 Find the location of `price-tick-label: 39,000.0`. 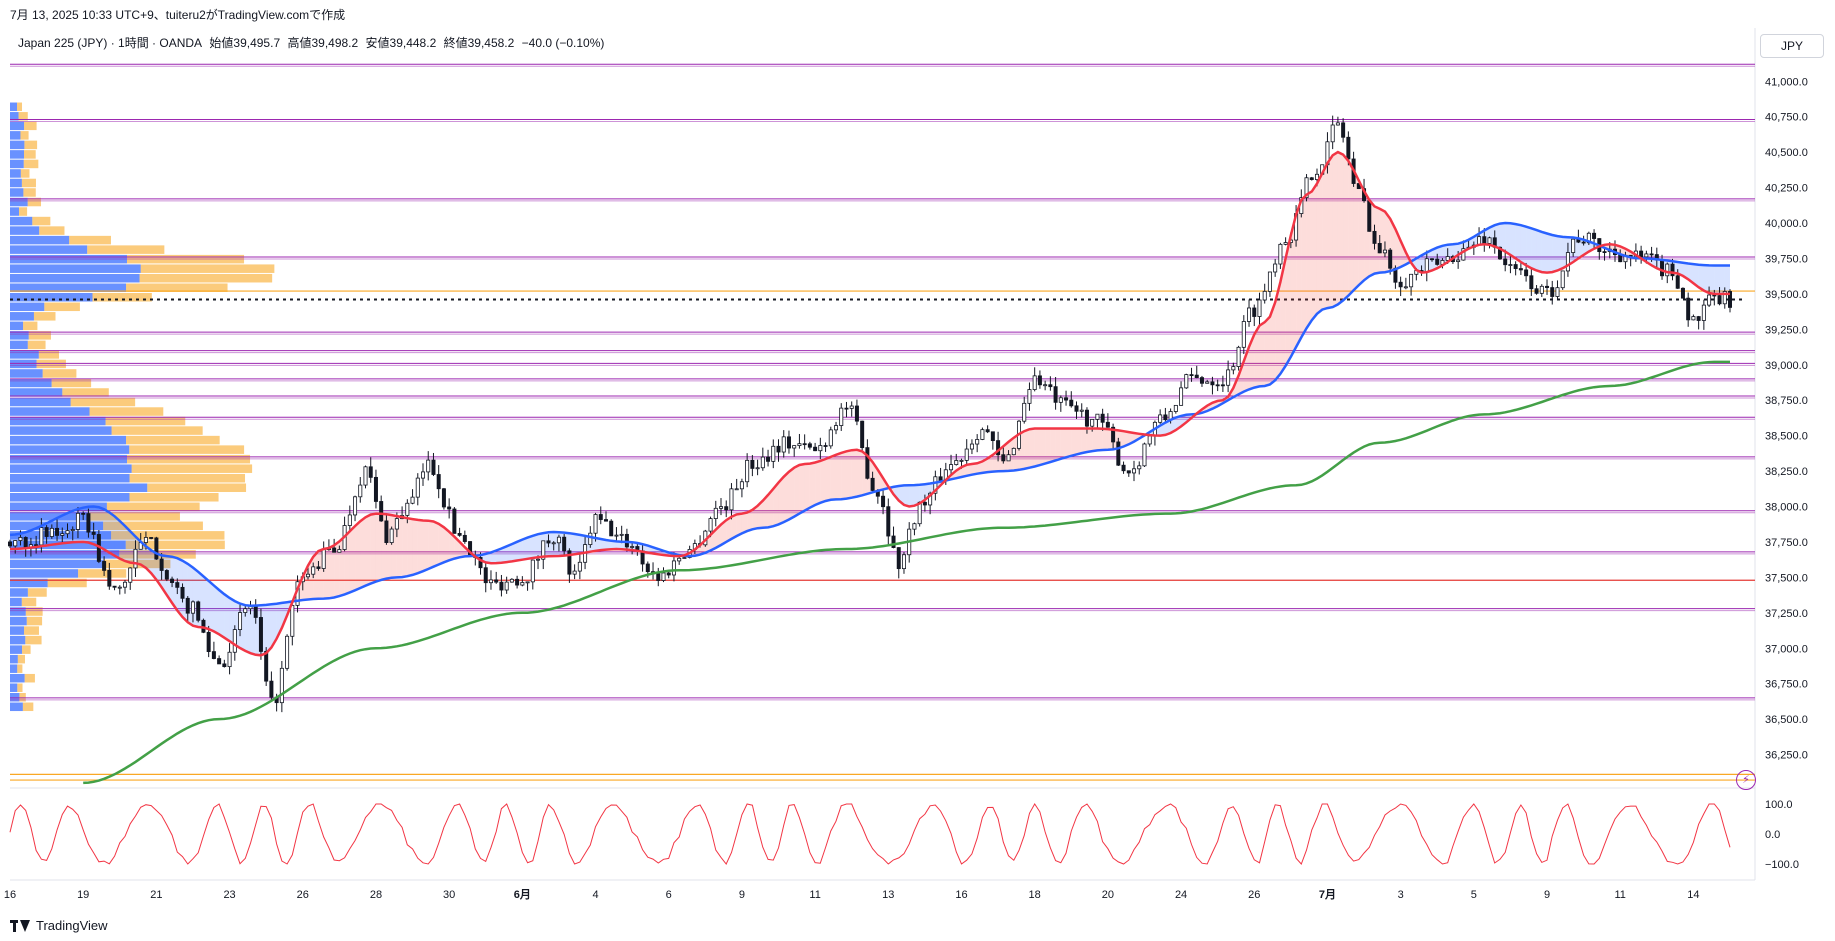

price-tick-label: 39,000.0 is located at coordinates (1786, 366).